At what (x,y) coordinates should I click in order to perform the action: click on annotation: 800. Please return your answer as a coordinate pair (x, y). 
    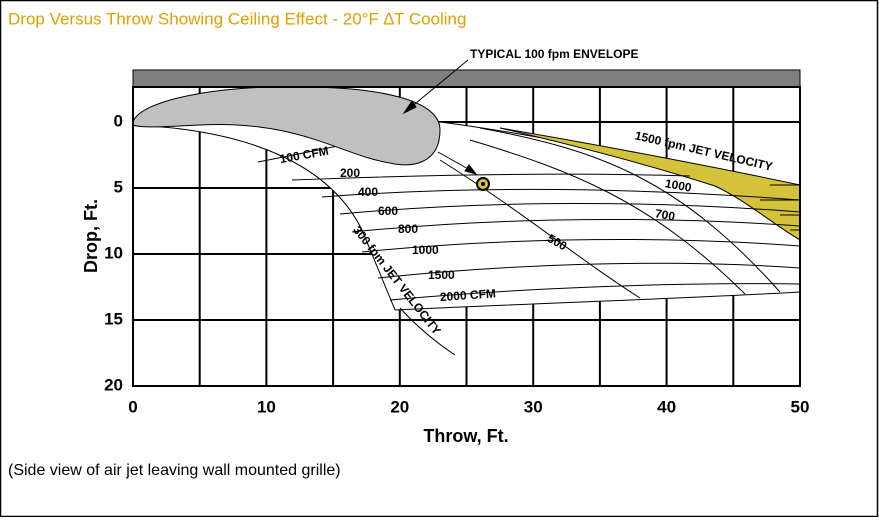
    Looking at the image, I should click on (408, 229).